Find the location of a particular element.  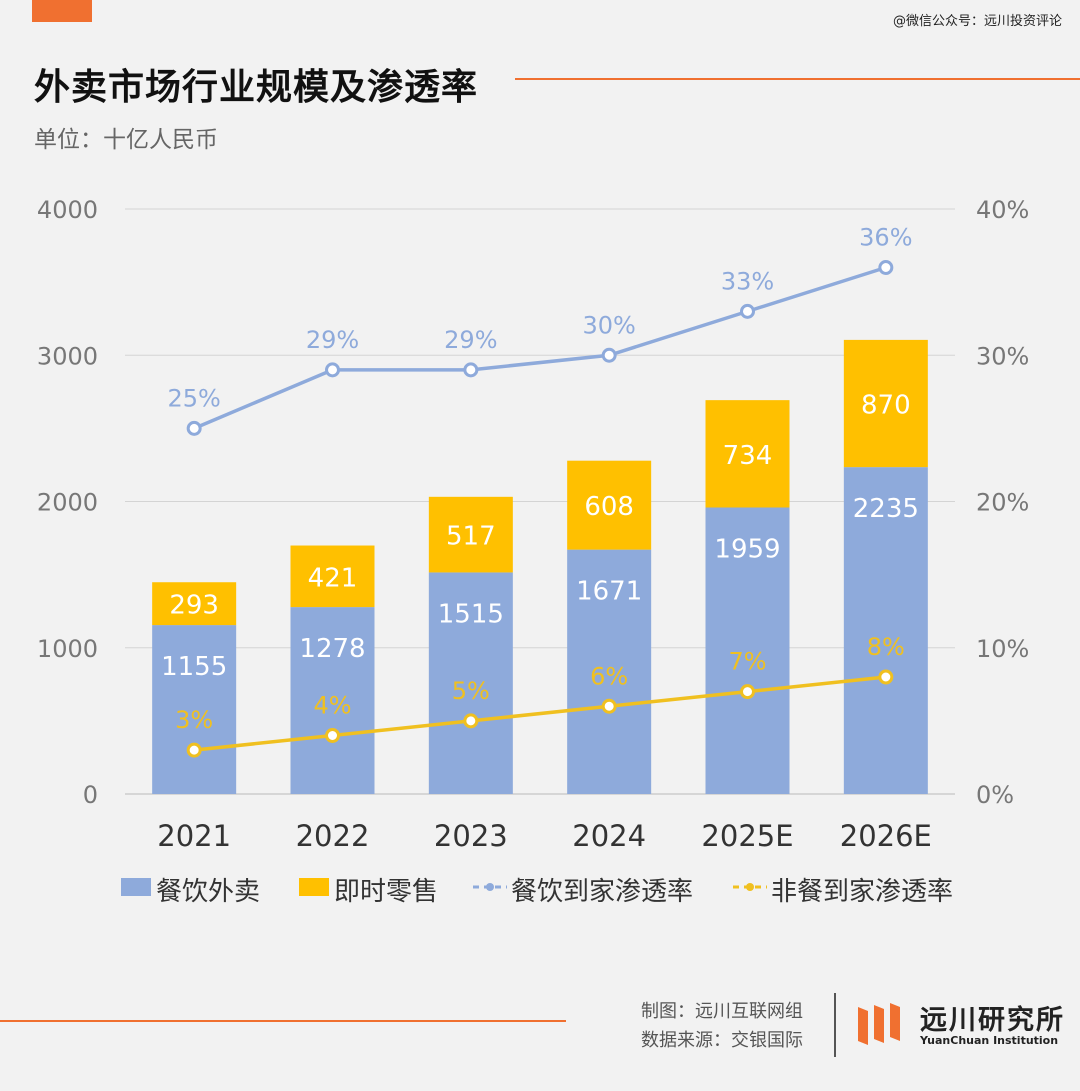

credit-made-by: 制图：远川互联网组 is located at coordinates (722, 1011).